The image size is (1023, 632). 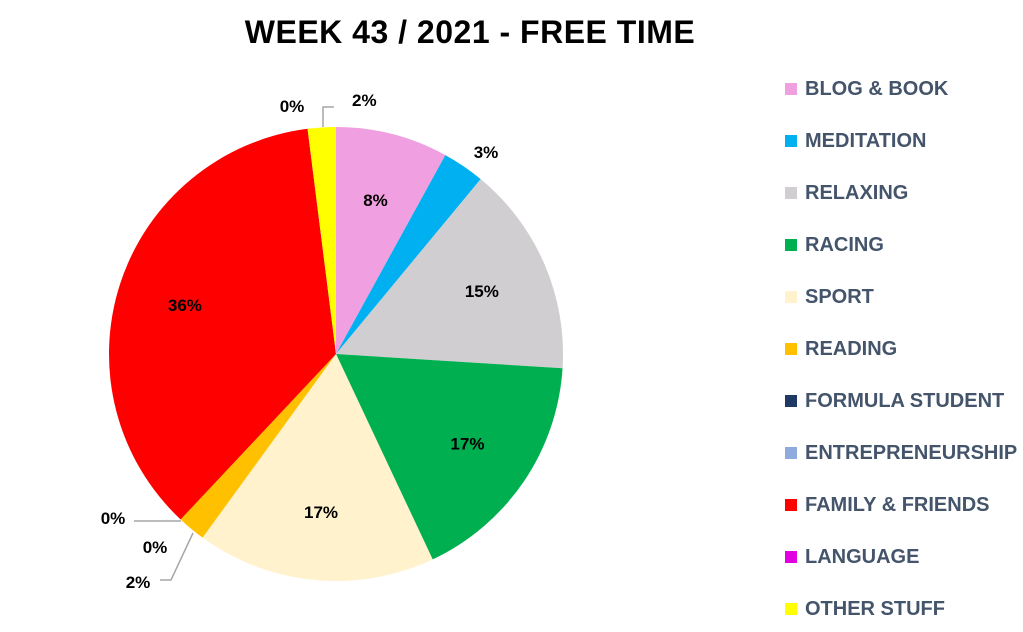 I want to click on legend-swatch-reading, so click(x=791, y=349).